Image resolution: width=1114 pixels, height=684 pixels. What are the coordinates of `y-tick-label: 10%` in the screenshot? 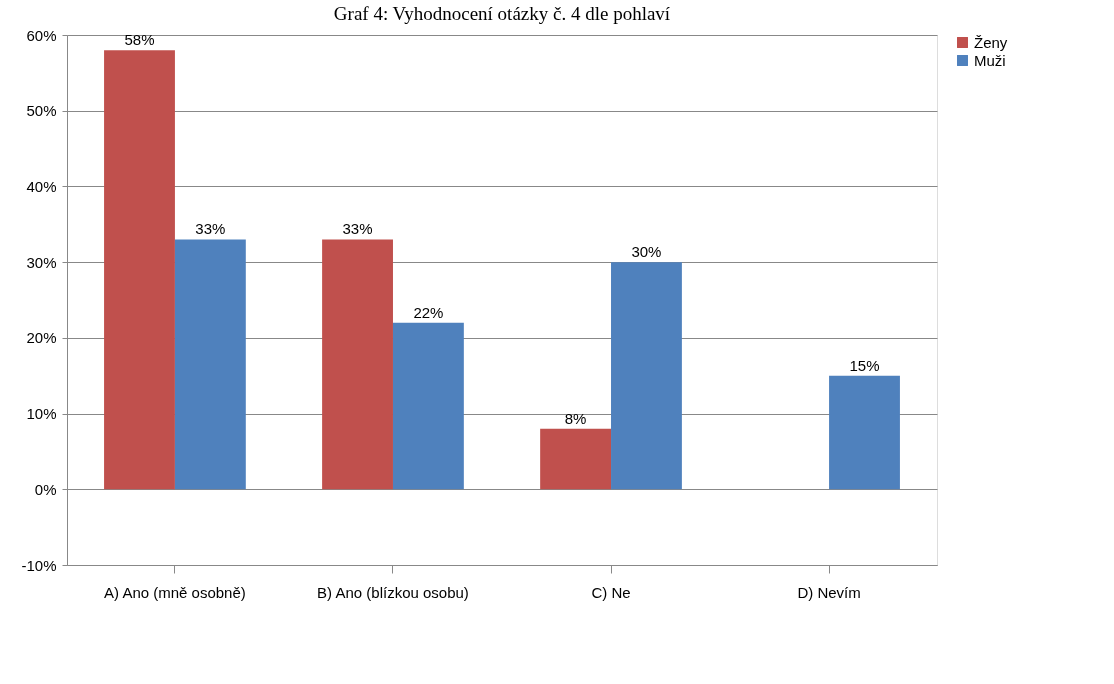 It's located at (41, 414).